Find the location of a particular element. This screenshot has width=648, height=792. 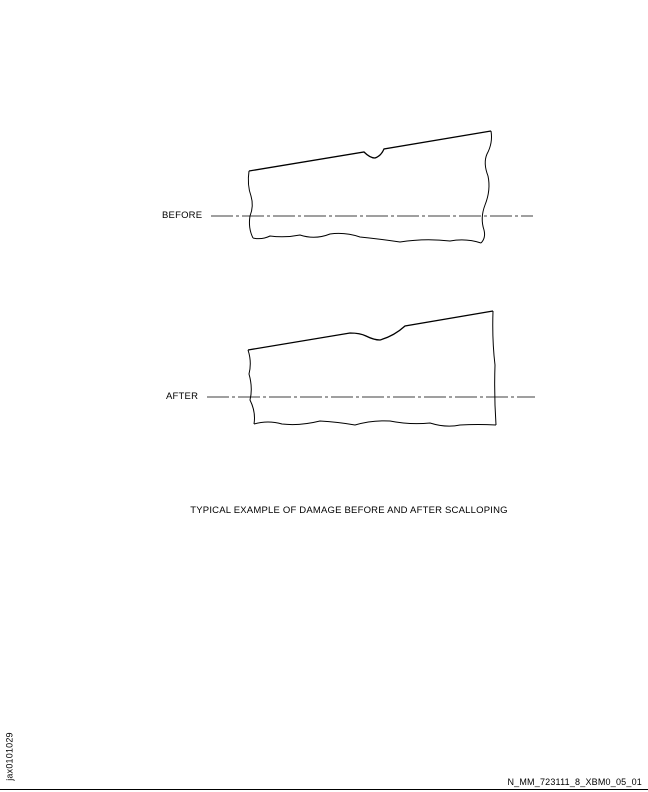

after-left-break-edge is located at coordinates (251, 387).